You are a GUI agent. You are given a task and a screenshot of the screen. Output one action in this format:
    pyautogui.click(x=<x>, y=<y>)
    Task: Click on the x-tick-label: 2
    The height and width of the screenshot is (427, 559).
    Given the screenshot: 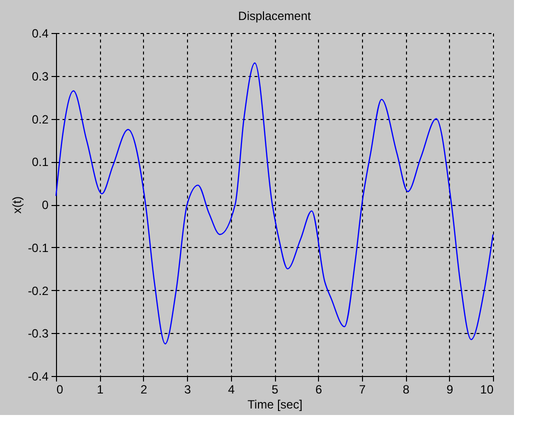 What is the action you would take?
    pyautogui.click(x=144, y=389)
    